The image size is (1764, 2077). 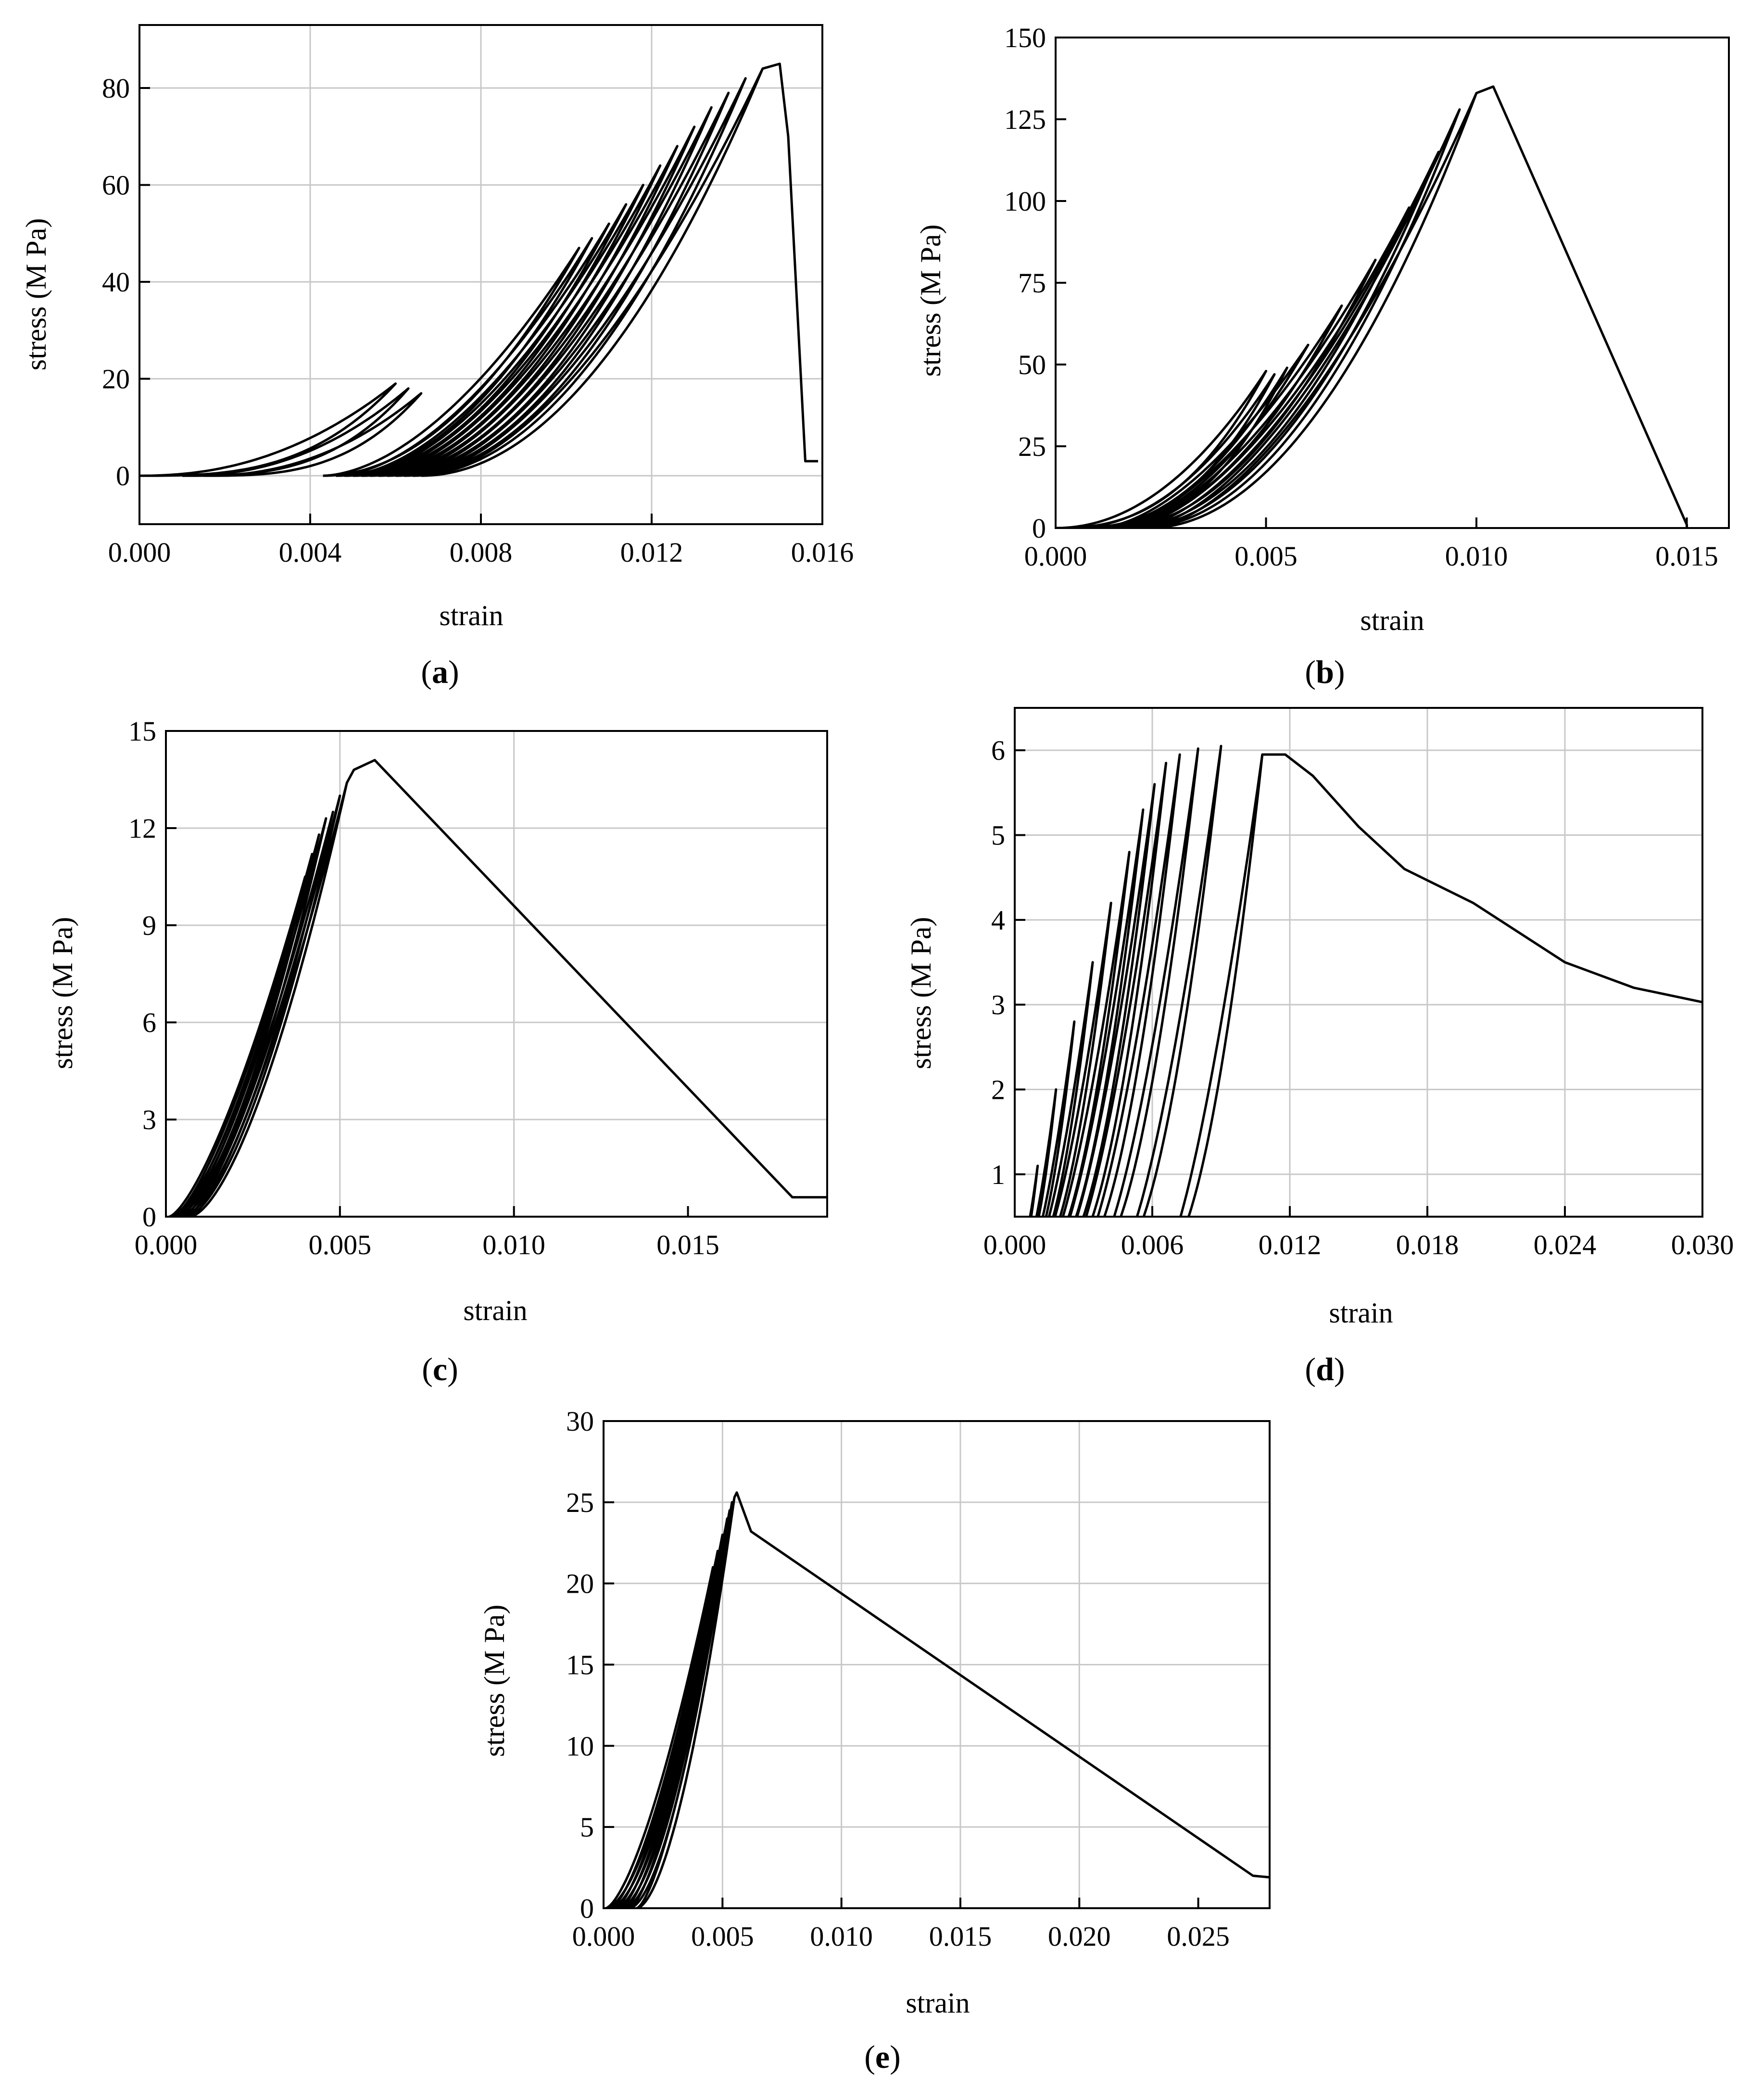 I want to click on chart-d-y-axis-label: stress (M Pa), so click(x=921, y=994).